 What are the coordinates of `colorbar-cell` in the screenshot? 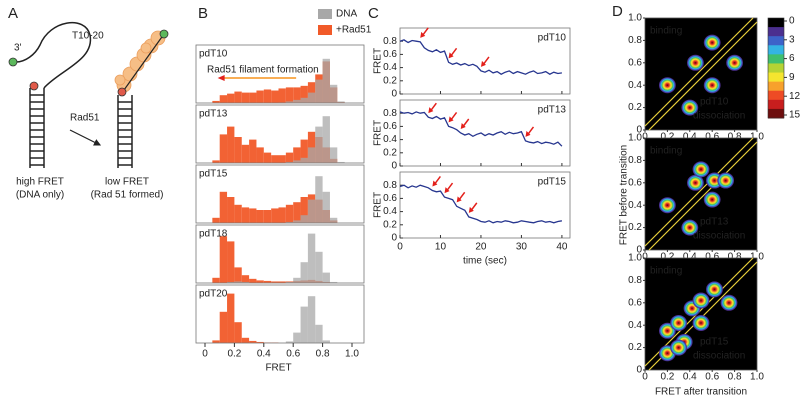 It's located at (776, 86).